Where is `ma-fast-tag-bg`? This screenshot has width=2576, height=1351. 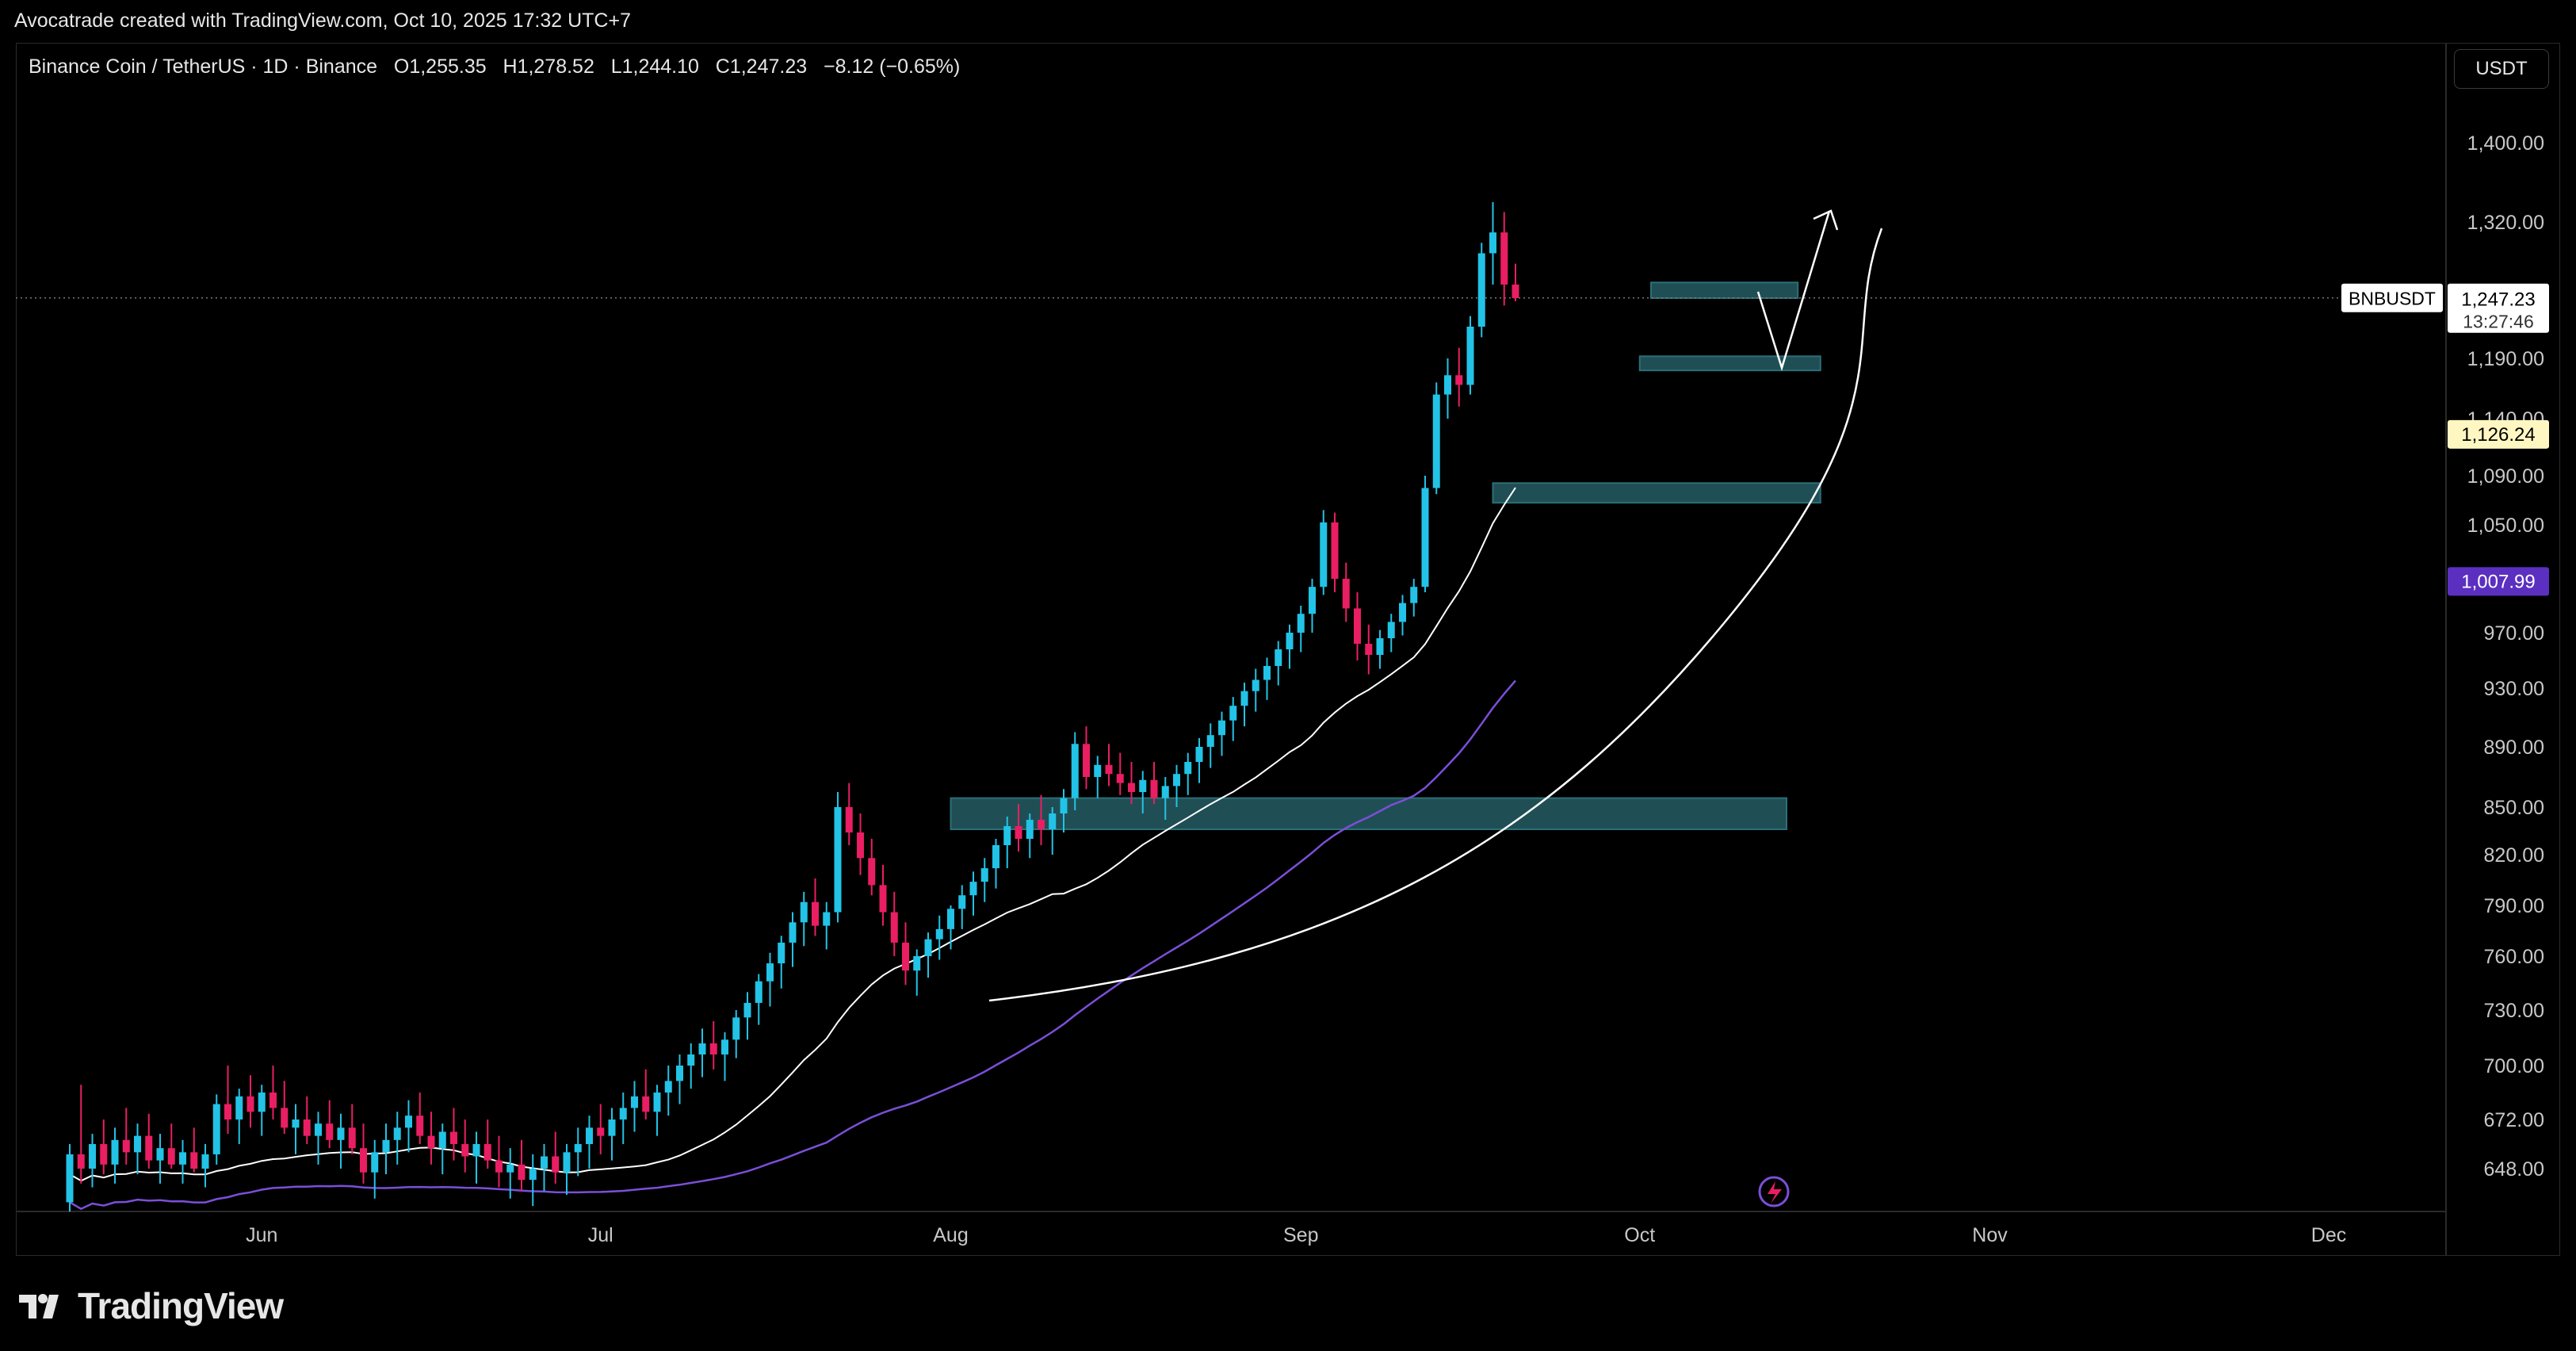
ma-fast-tag-bg is located at coordinates (2498, 434).